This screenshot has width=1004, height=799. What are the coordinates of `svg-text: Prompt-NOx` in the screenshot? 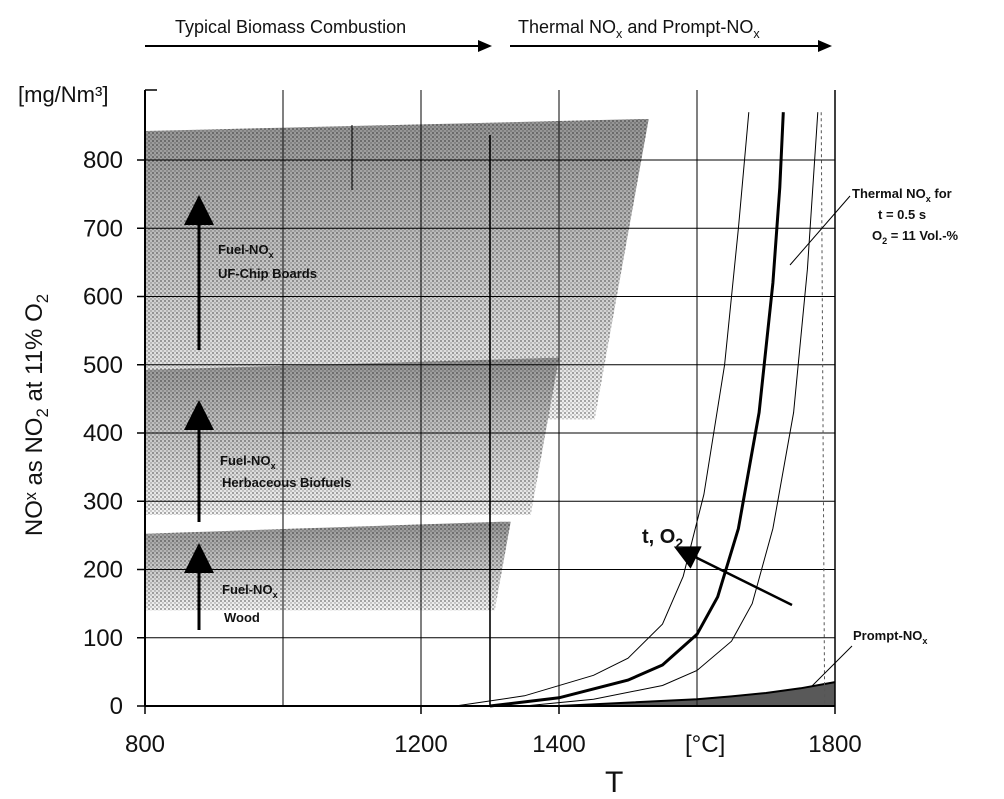 It's located at (890, 637).